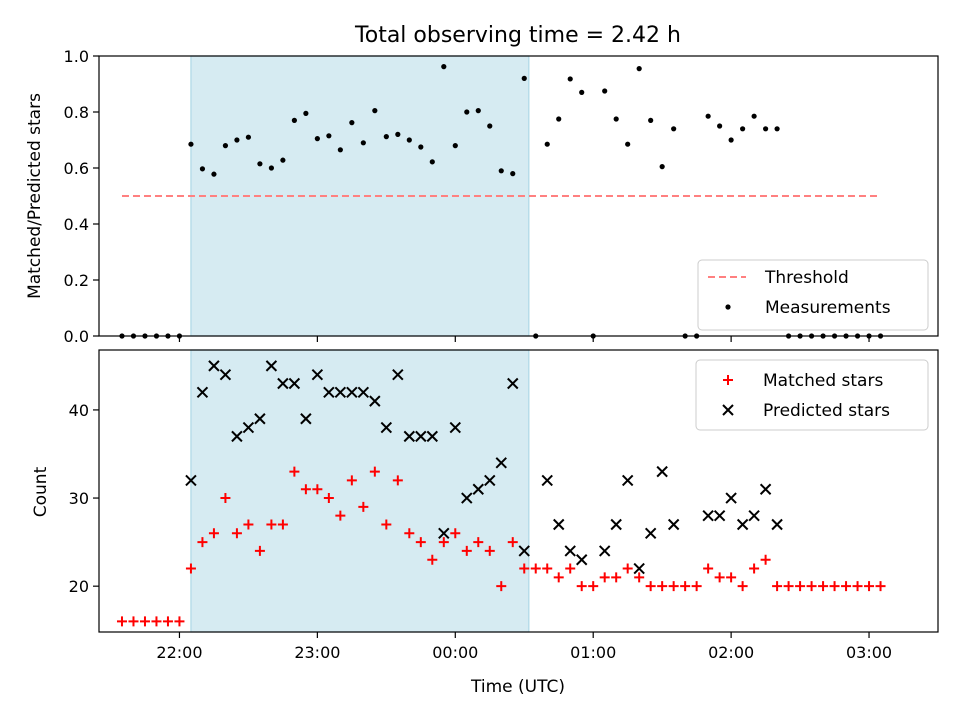  What do you see at coordinates (728, 307) in the screenshot?
I see `legend-measurements-swatch` at bounding box center [728, 307].